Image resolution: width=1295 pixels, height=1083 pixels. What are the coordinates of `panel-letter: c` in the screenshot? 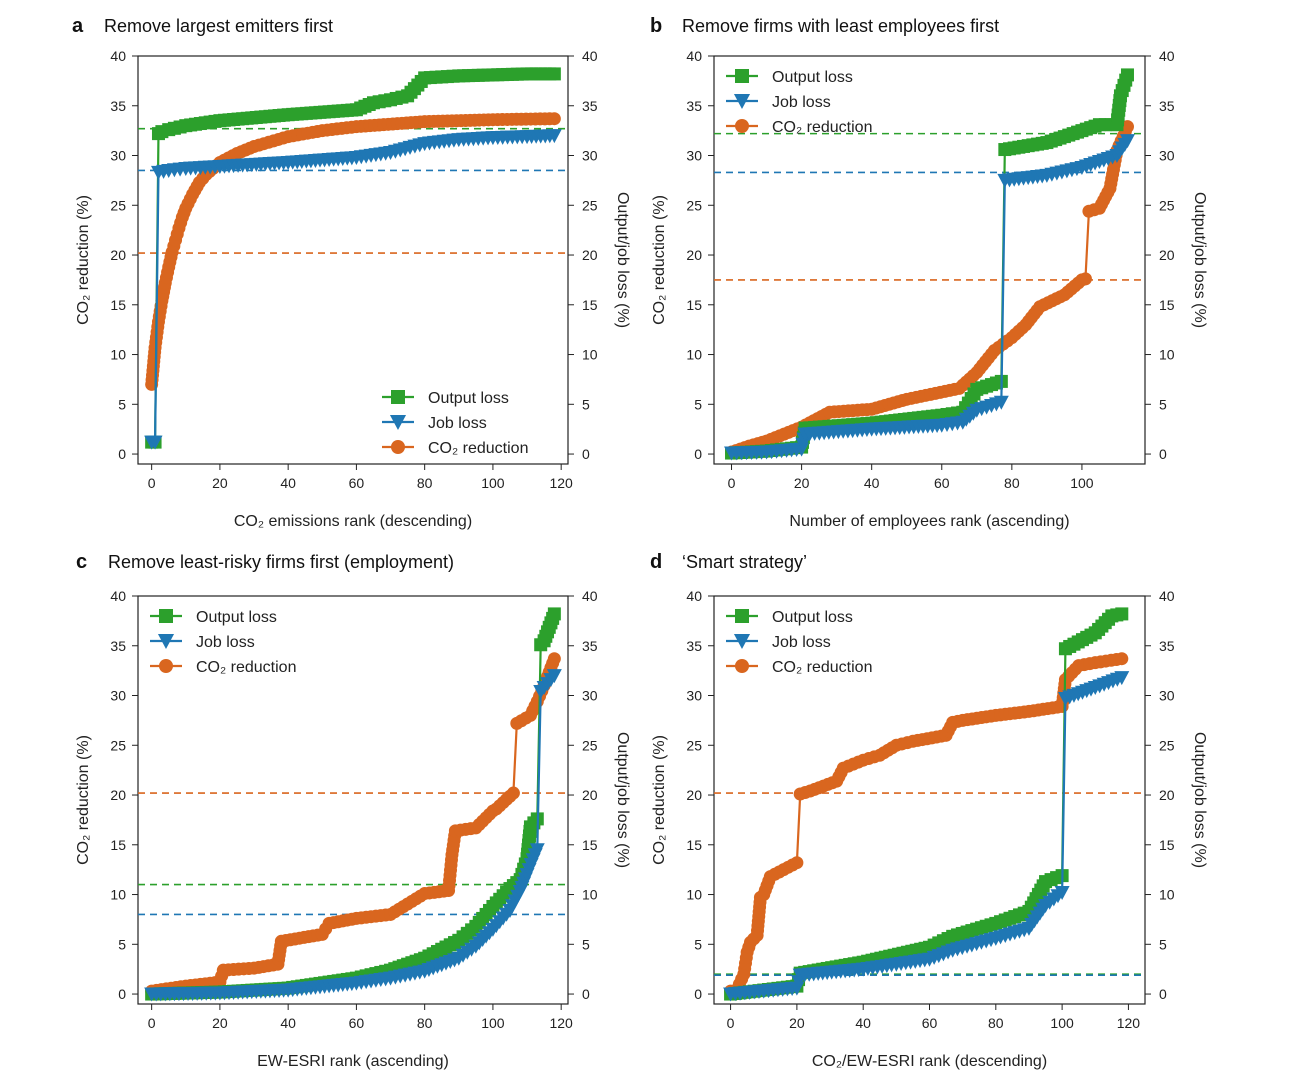 It's located at (81, 562).